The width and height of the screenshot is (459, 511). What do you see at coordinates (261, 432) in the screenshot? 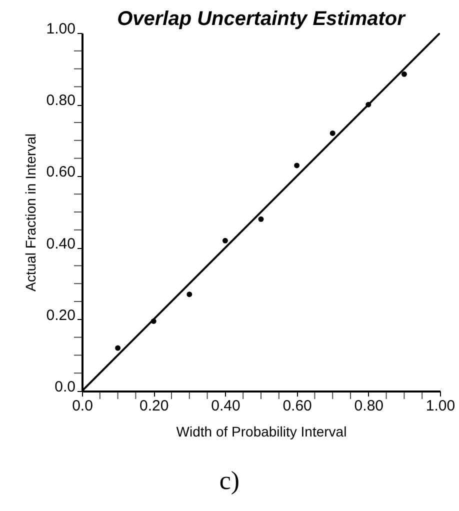
I see `x-axis-title: Width of Probability Interval` at bounding box center [261, 432].